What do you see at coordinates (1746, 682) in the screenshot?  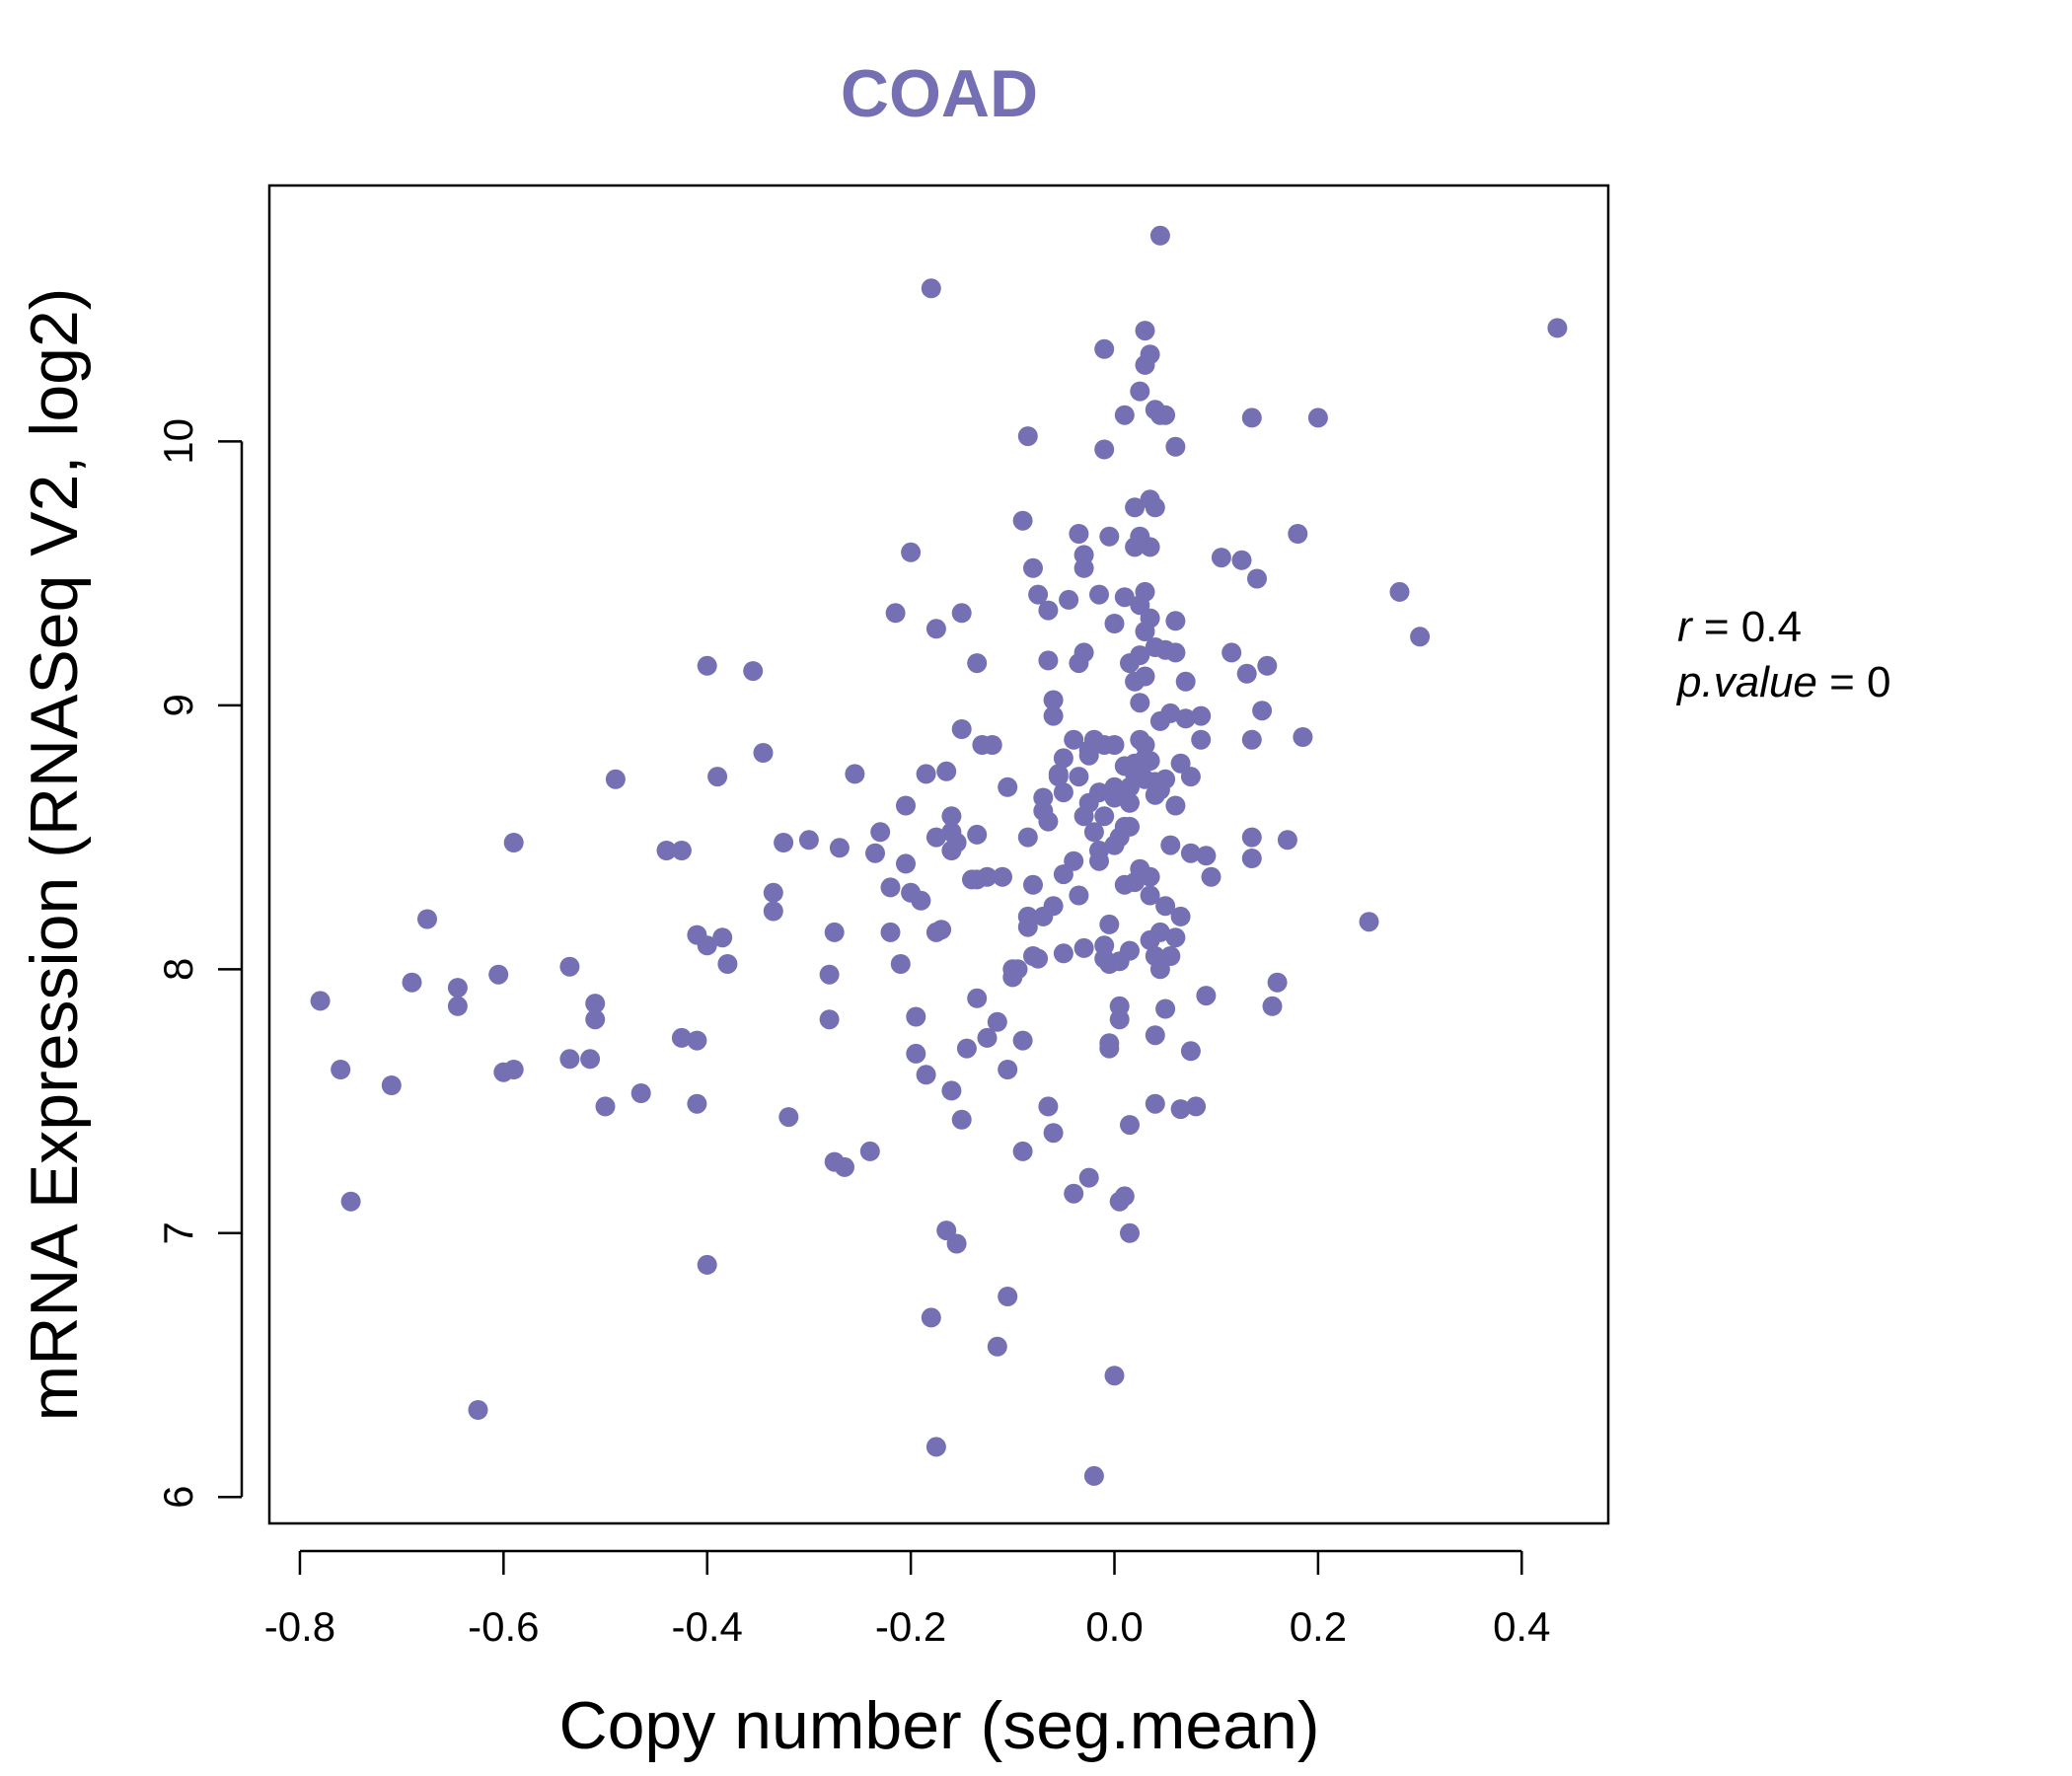 I see `p-name: p.value` at bounding box center [1746, 682].